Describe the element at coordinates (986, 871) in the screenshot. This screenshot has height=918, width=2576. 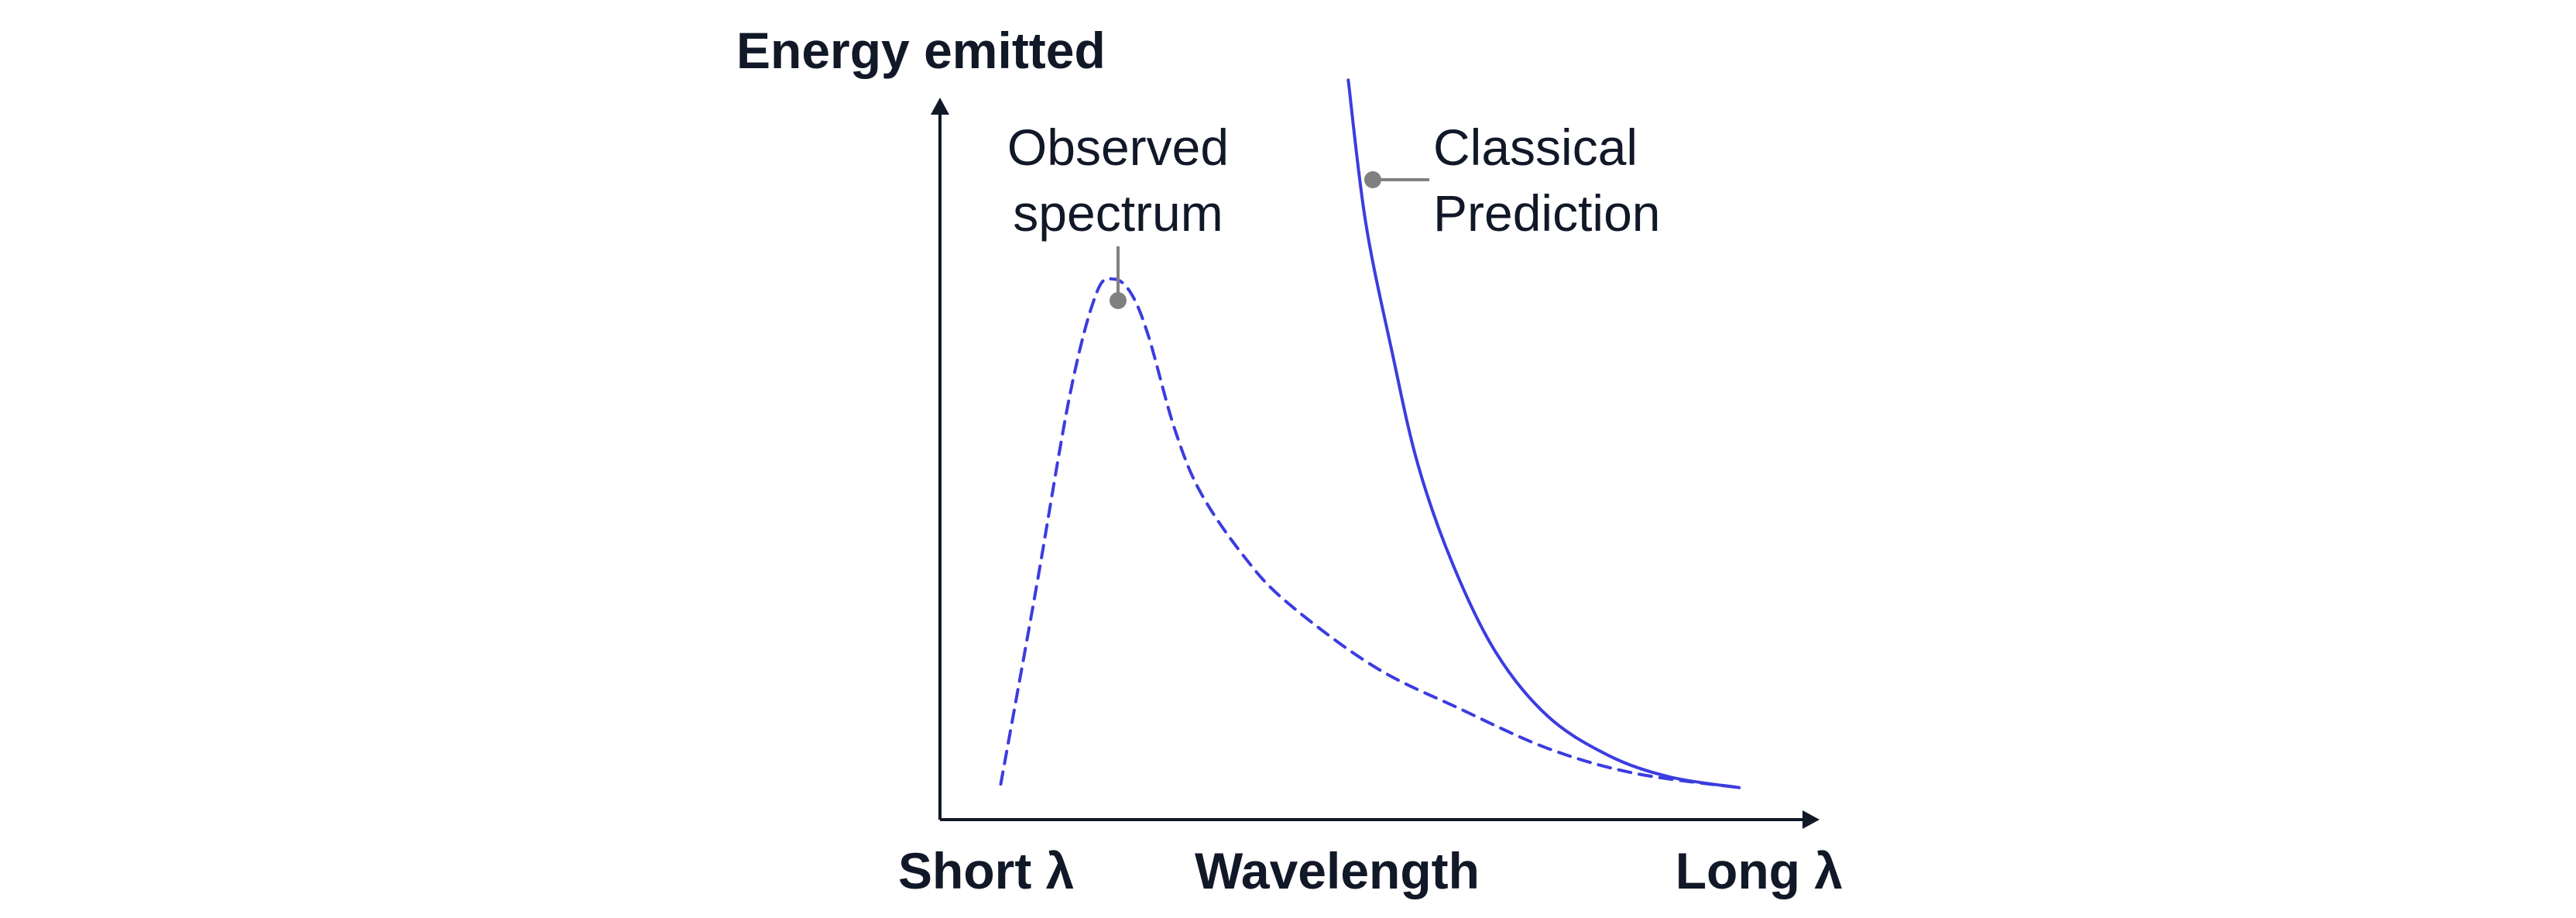
I see `x-tick-label-start: Short λ` at that location.